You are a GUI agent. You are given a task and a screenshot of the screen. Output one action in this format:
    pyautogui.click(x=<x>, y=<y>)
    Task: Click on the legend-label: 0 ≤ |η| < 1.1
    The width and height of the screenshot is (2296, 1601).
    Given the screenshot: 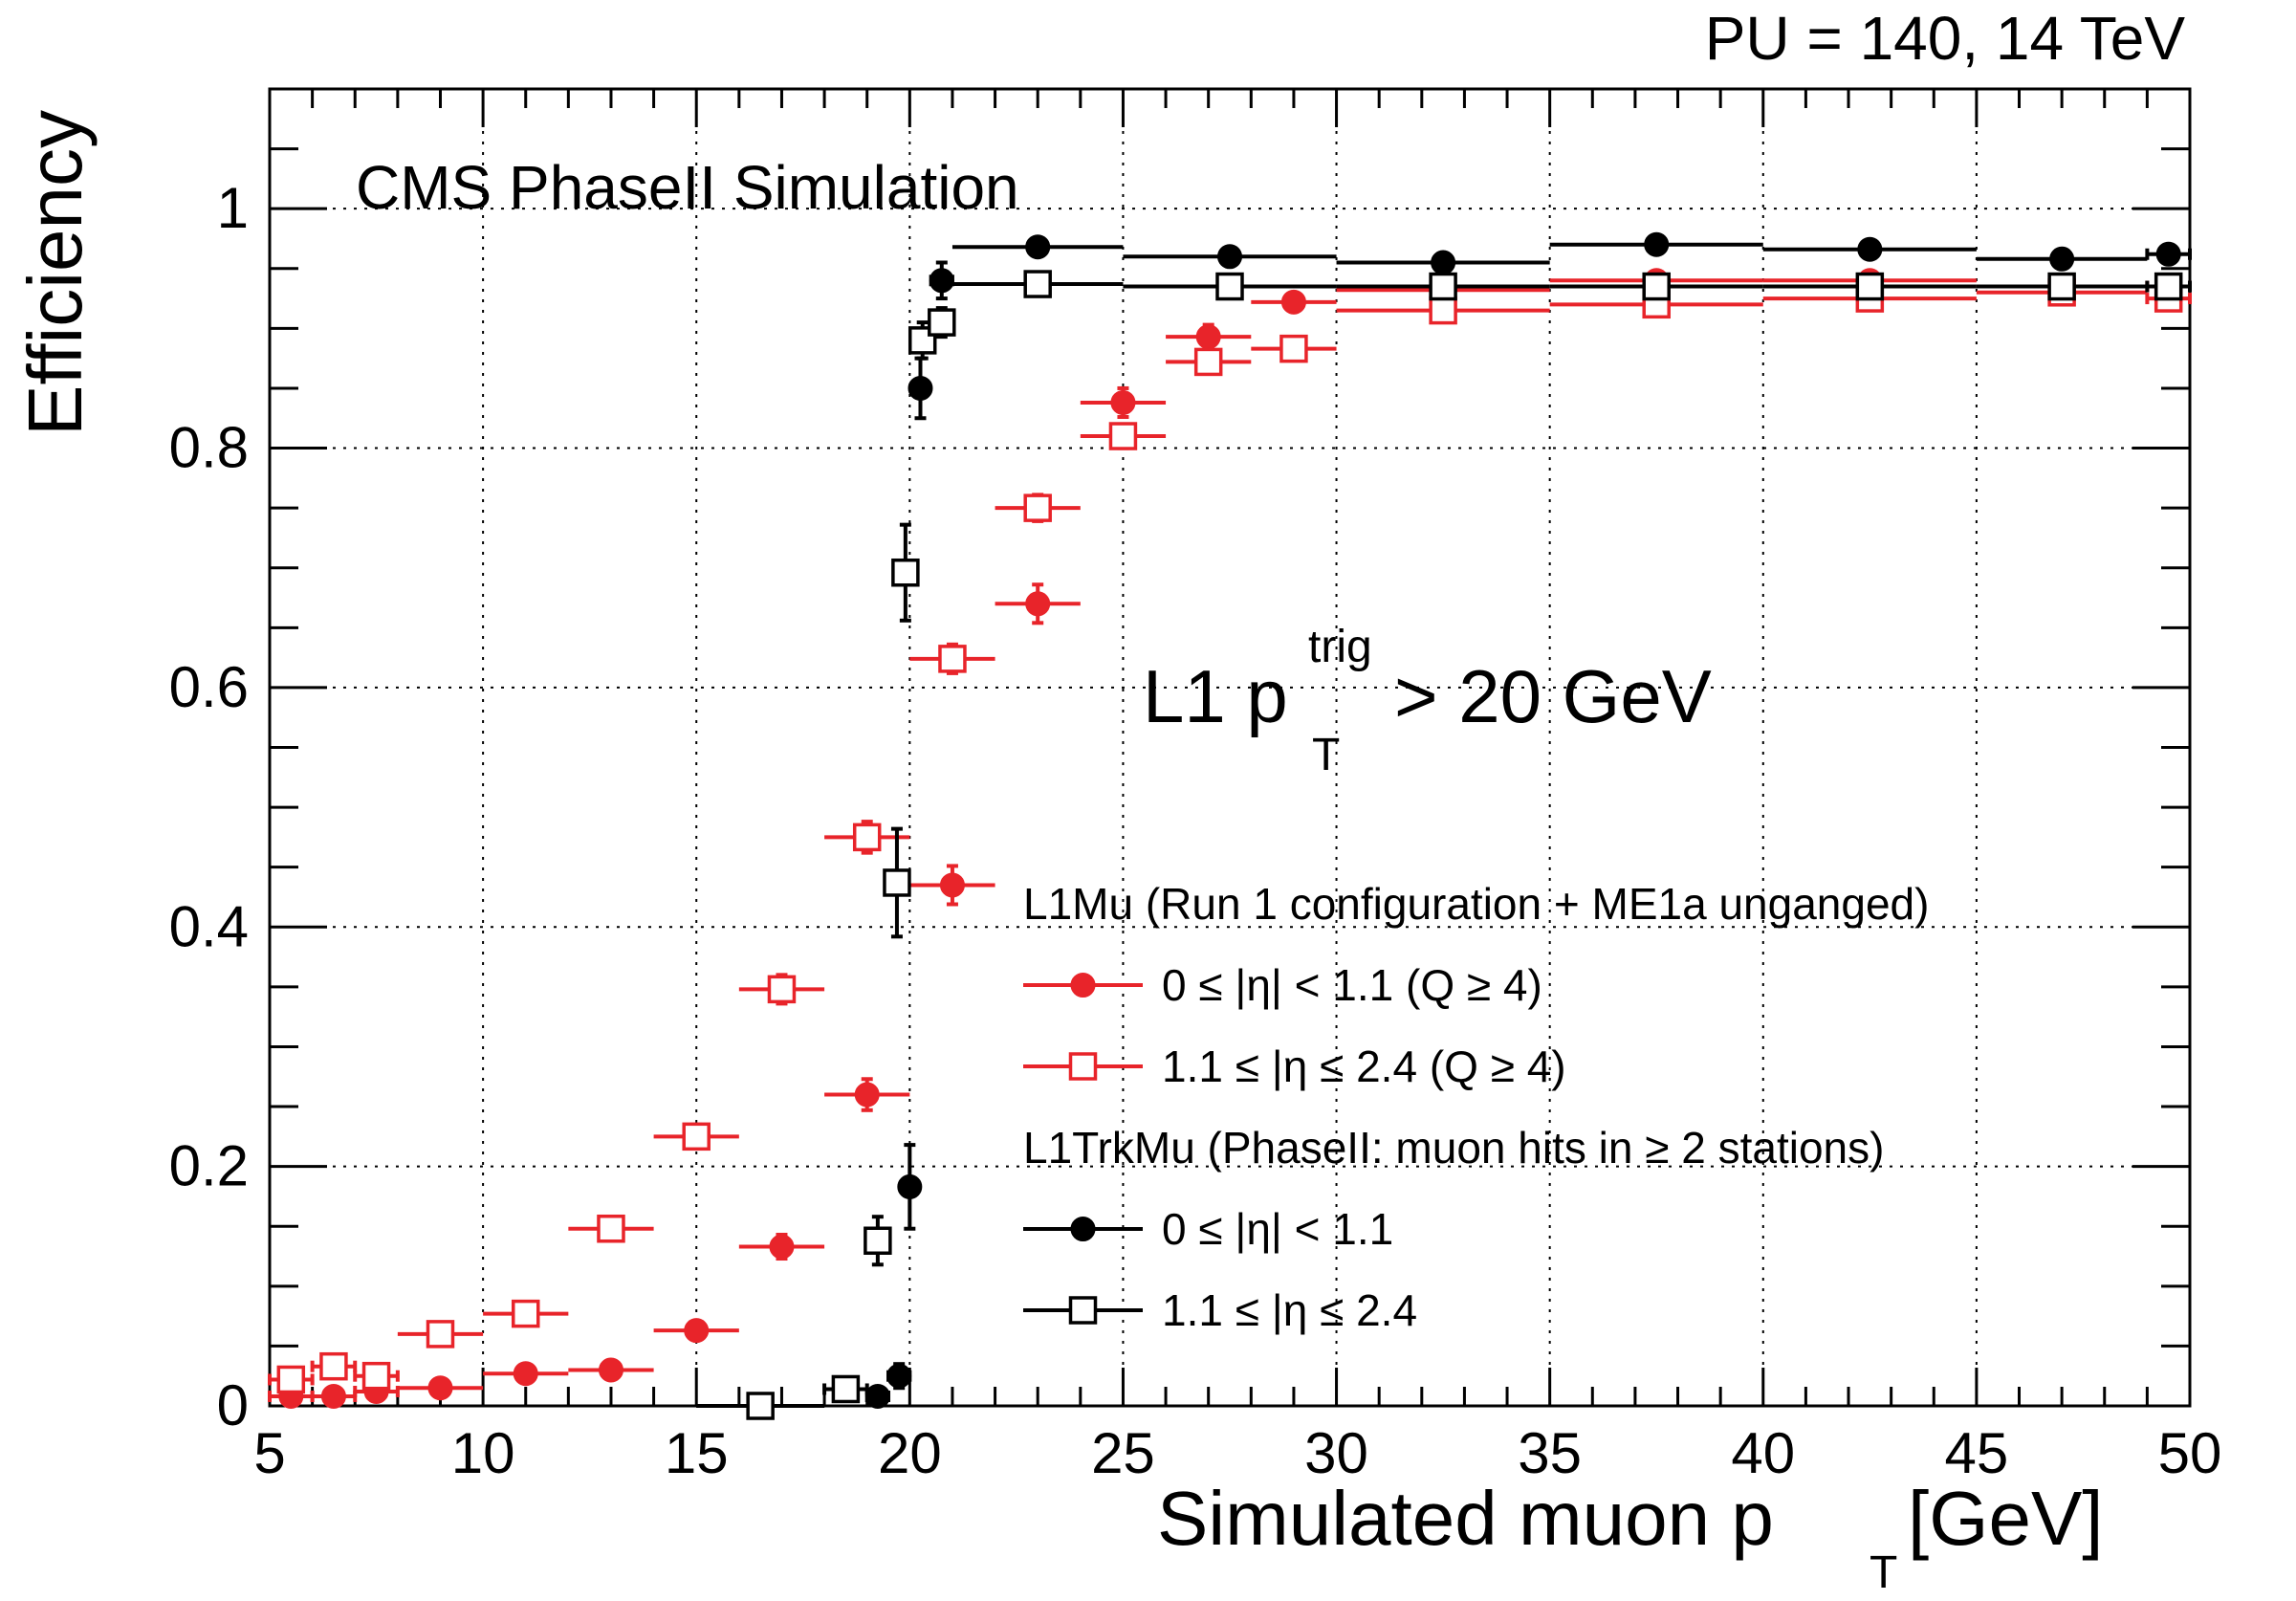 What is the action you would take?
    pyautogui.click(x=1277, y=1229)
    